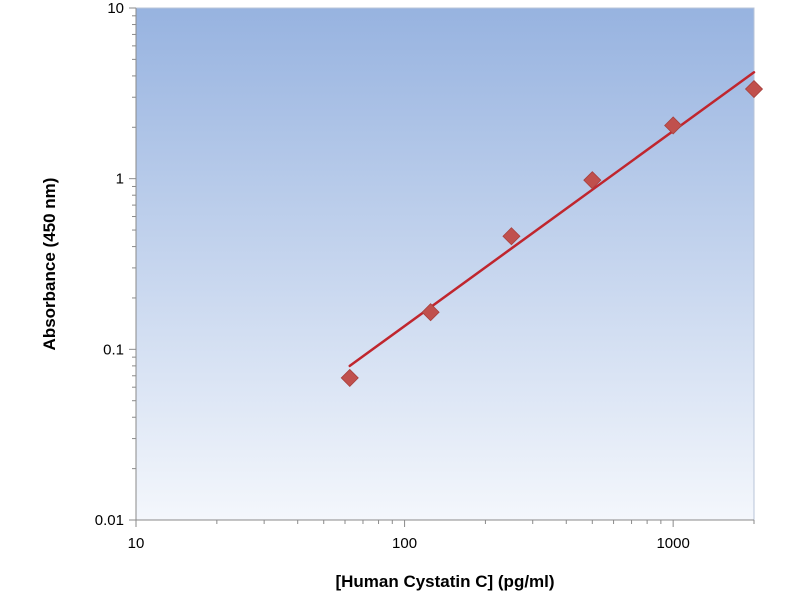  I want to click on y-tick-label: 10, so click(115, 8).